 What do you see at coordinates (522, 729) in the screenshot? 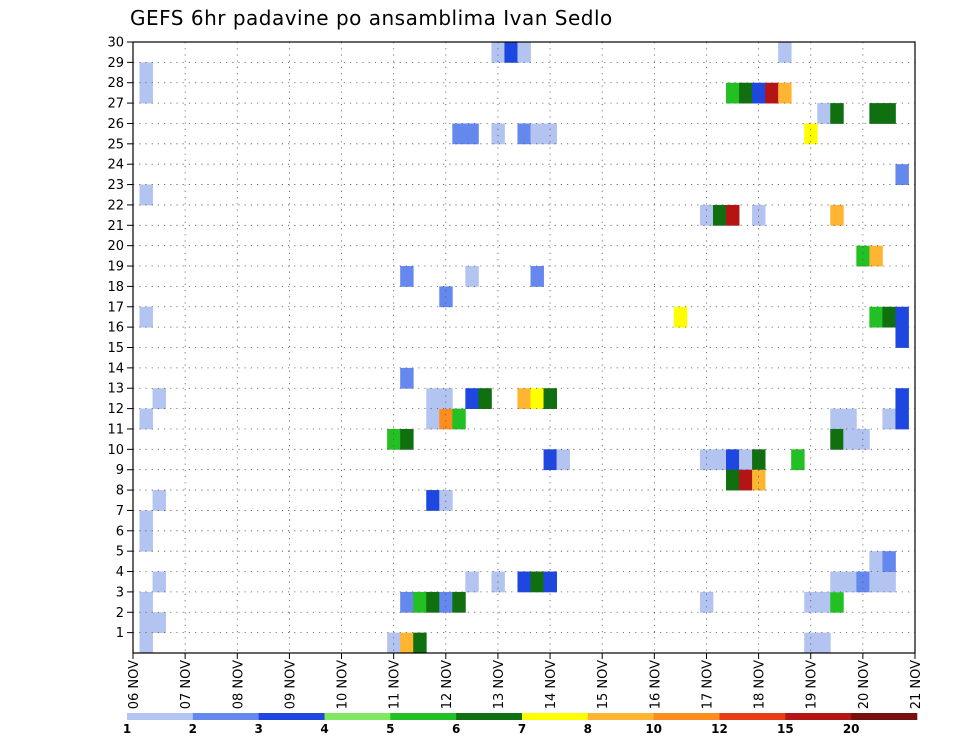
I see `colorbar-label: 7` at bounding box center [522, 729].